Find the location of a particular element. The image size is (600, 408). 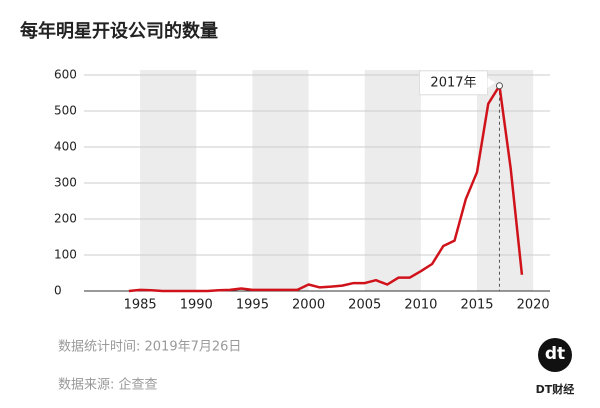

point is located at coordinates (499, 86).